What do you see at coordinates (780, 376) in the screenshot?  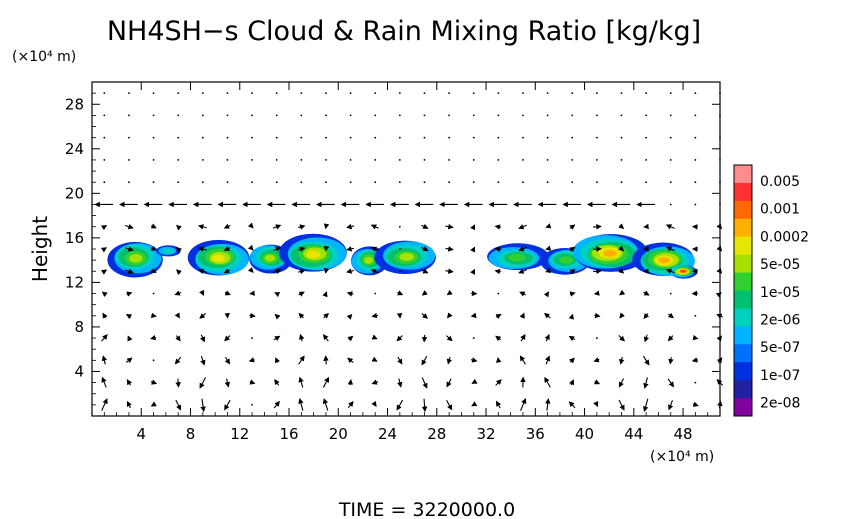 I see `colorbar-label: 1e-07` at bounding box center [780, 376].